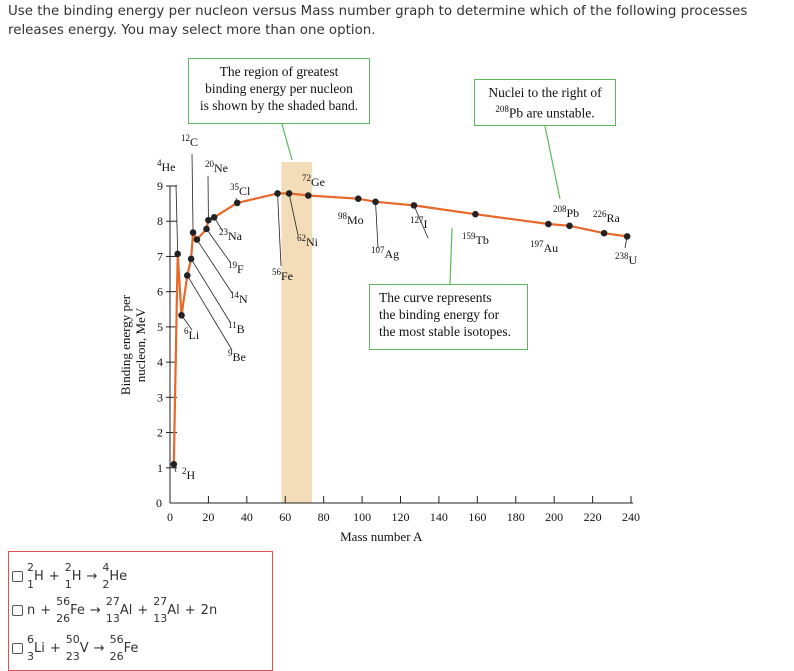 This screenshot has width=794, height=671. Describe the element at coordinates (240, 269) in the screenshot. I see `nuclide-symbol: F` at that location.